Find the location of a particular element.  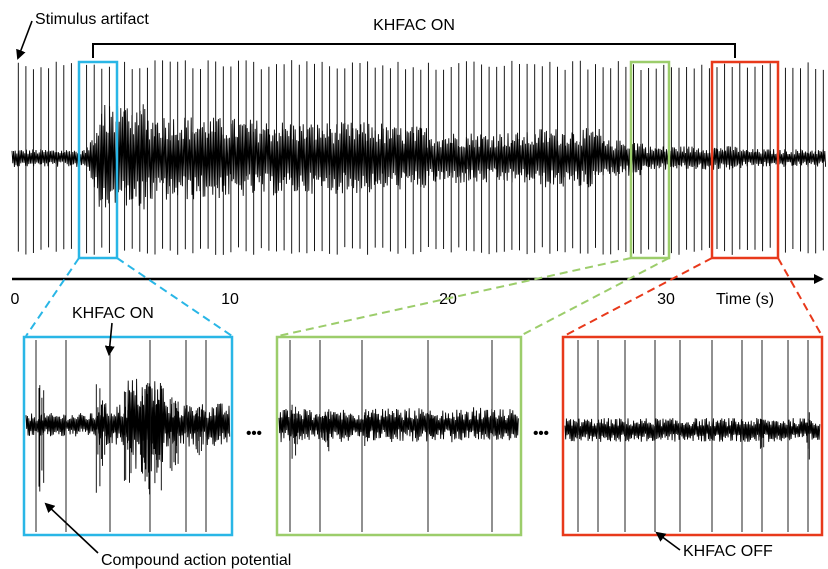

khfac-on-inset-arrow is located at coordinates (109, 339).